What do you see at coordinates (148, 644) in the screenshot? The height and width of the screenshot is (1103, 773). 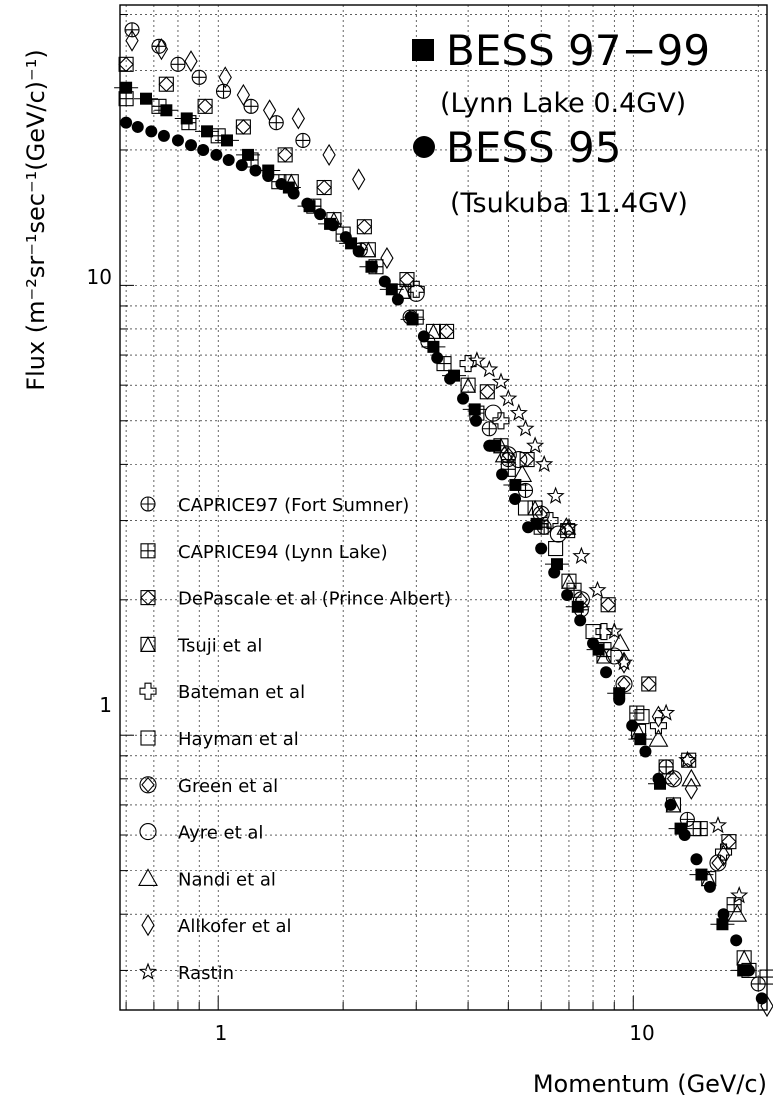 I see `square-triangle-legend-icon` at bounding box center [148, 644].